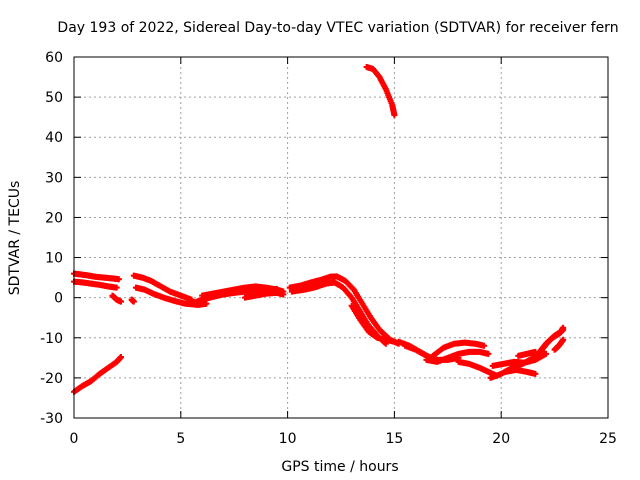  Describe the element at coordinates (51, 419) in the screenshot. I see `y-tick-label: -30` at that location.